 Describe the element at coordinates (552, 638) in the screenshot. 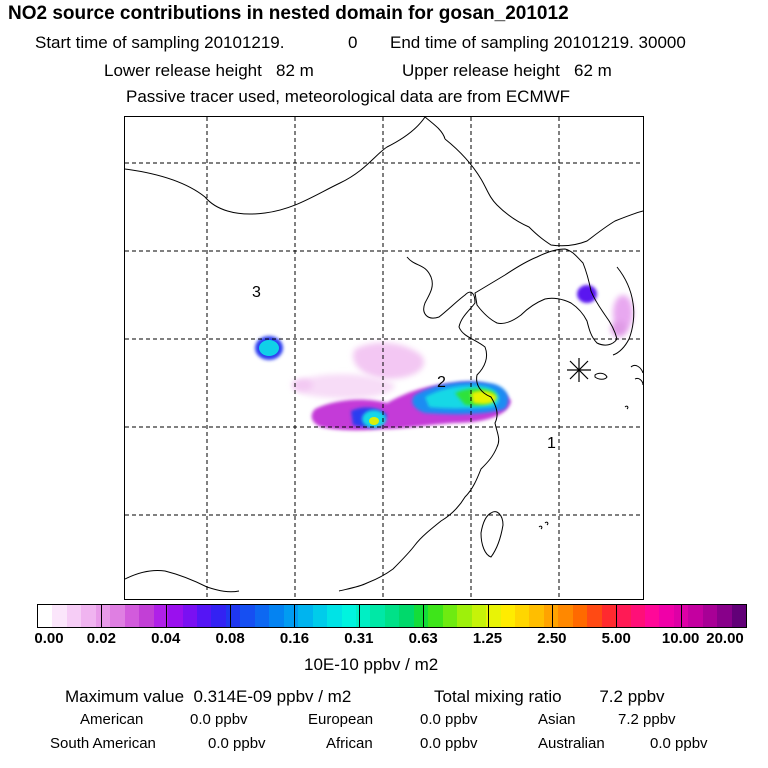

I see `colorbar-tick-label: 2.50` at that location.